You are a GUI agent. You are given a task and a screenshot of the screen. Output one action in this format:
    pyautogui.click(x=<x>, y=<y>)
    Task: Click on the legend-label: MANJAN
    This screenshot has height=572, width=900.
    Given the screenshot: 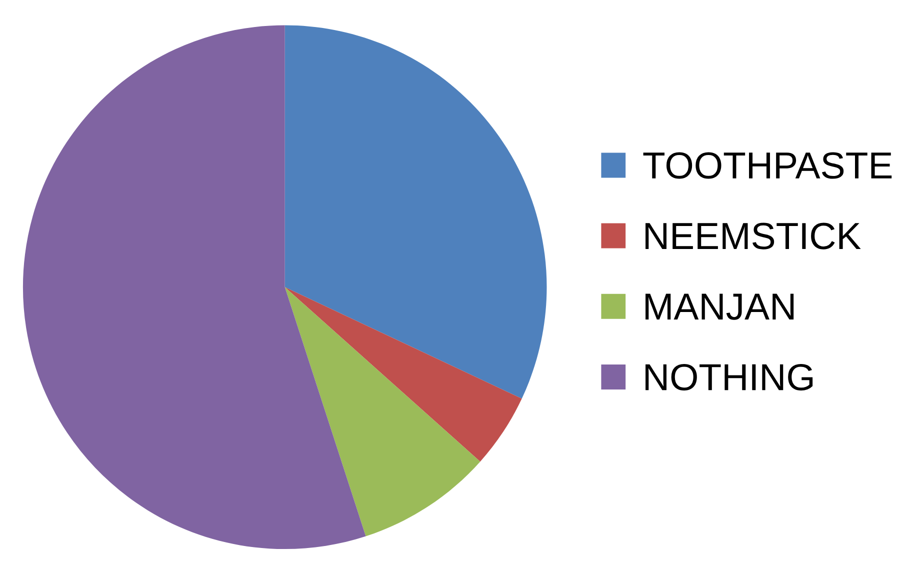 What is the action you would take?
    pyautogui.click(x=720, y=307)
    